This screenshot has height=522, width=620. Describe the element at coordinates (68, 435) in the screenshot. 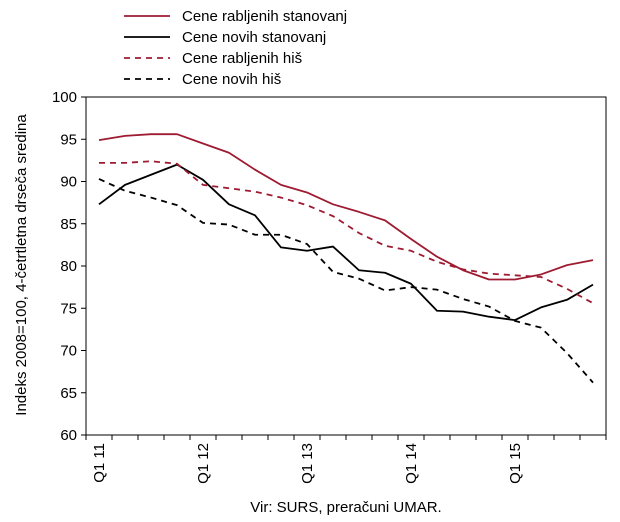

I see `y-tick-label: 60` at that location.